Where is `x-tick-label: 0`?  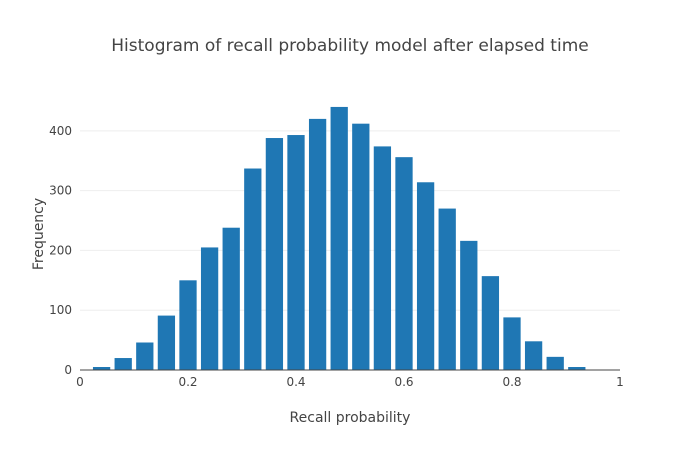 x-tick-label: 0 is located at coordinates (80, 382).